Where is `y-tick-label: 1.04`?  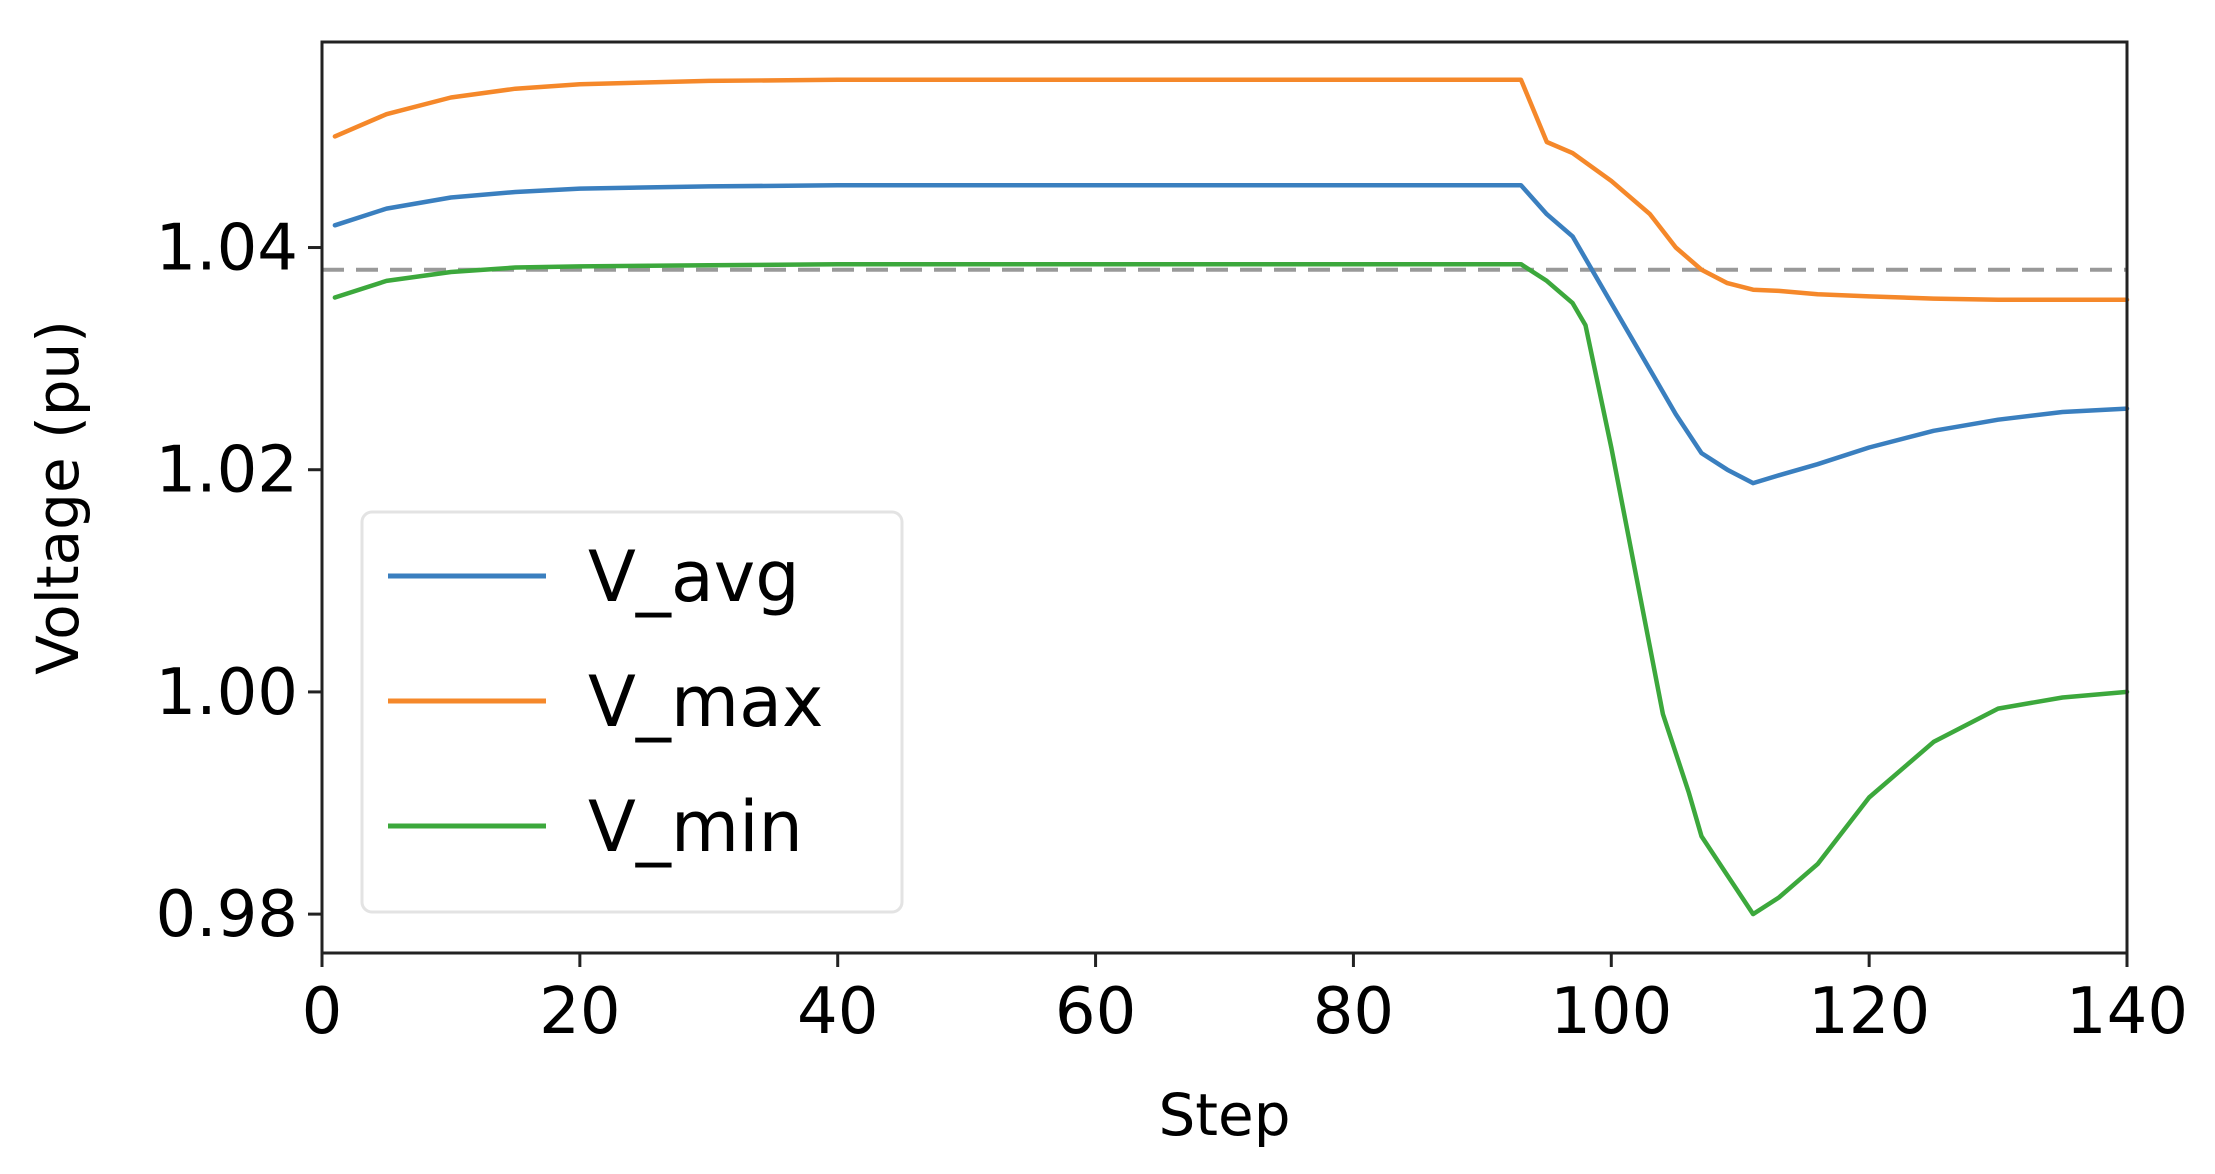 y-tick-label: 1.04 is located at coordinates (227, 249).